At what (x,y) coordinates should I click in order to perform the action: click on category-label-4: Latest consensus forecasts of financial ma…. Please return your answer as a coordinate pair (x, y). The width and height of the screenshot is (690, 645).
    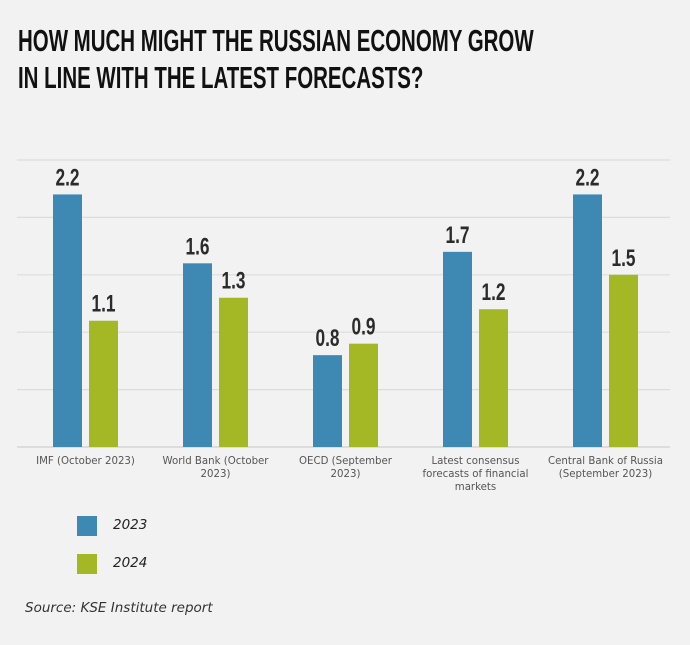
    Looking at the image, I should click on (476, 474).